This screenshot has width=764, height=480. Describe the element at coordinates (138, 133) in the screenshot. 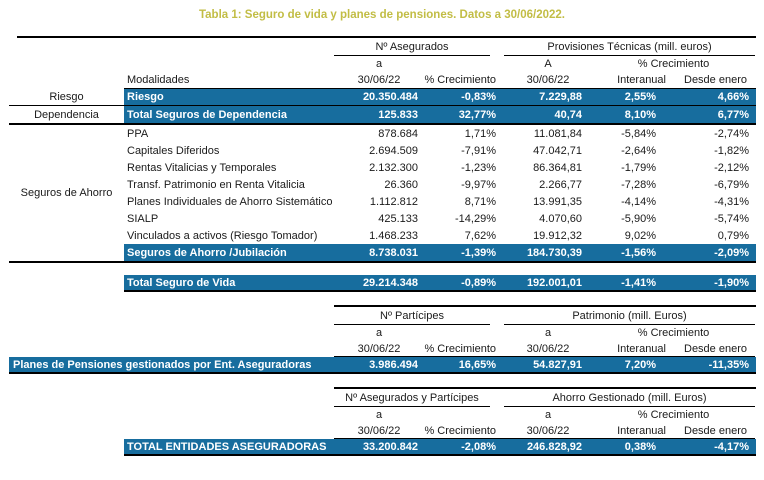

I see `row-label: PPA` at that location.